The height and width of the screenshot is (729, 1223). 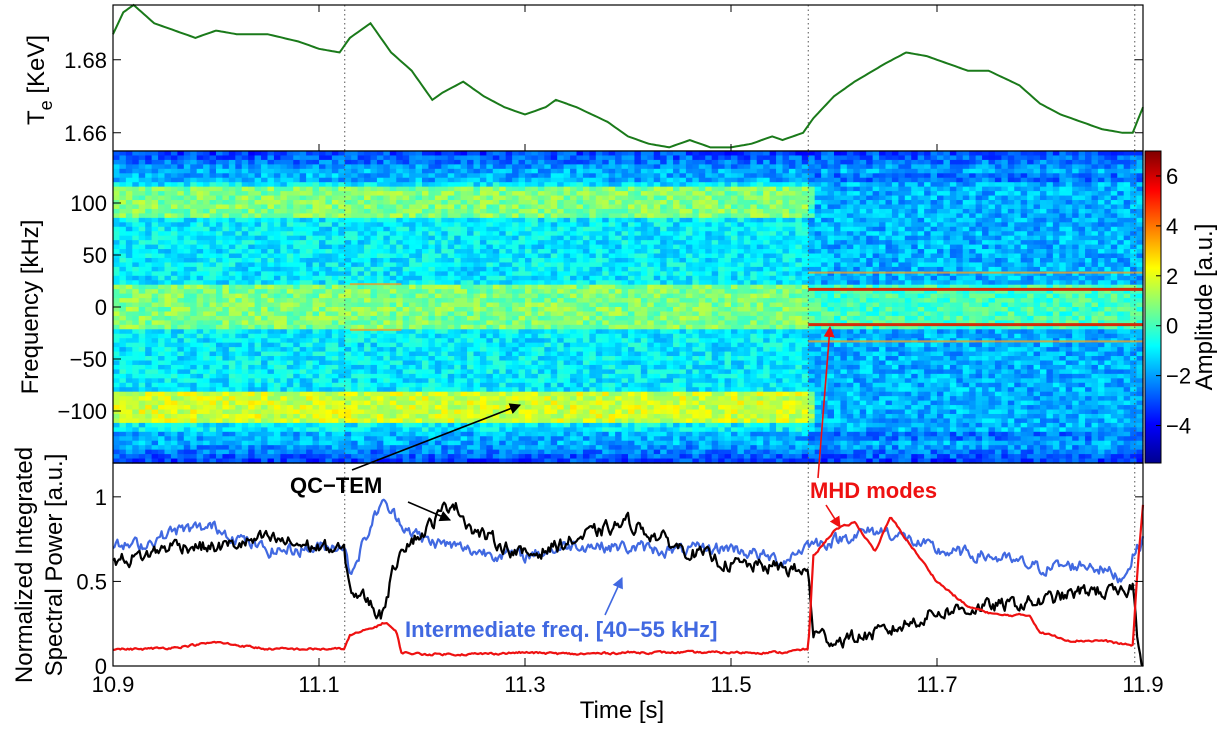 What do you see at coordinates (85, 60) in the screenshot?
I see `ytick-label: 1.68` at bounding box center [85, 60].